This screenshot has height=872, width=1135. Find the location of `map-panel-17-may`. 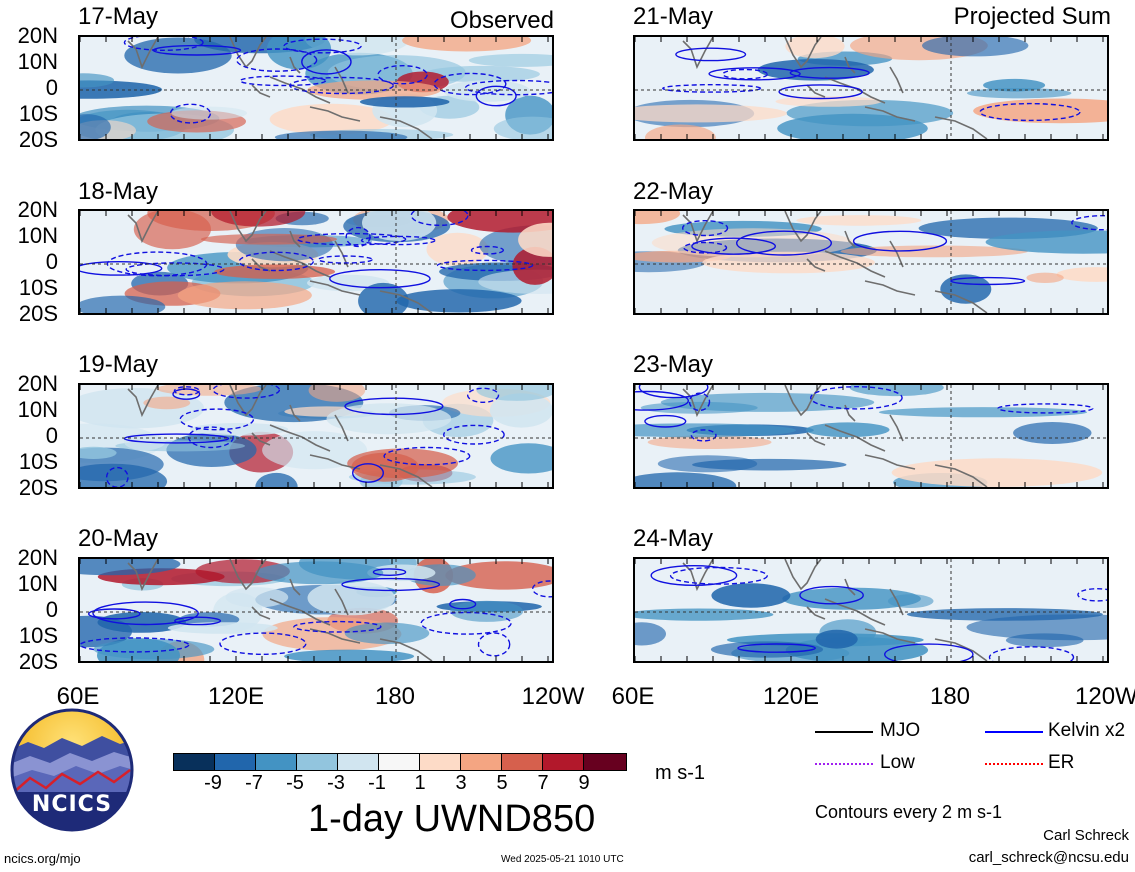

map-panel-17-may is located at coordinates (316, 88).